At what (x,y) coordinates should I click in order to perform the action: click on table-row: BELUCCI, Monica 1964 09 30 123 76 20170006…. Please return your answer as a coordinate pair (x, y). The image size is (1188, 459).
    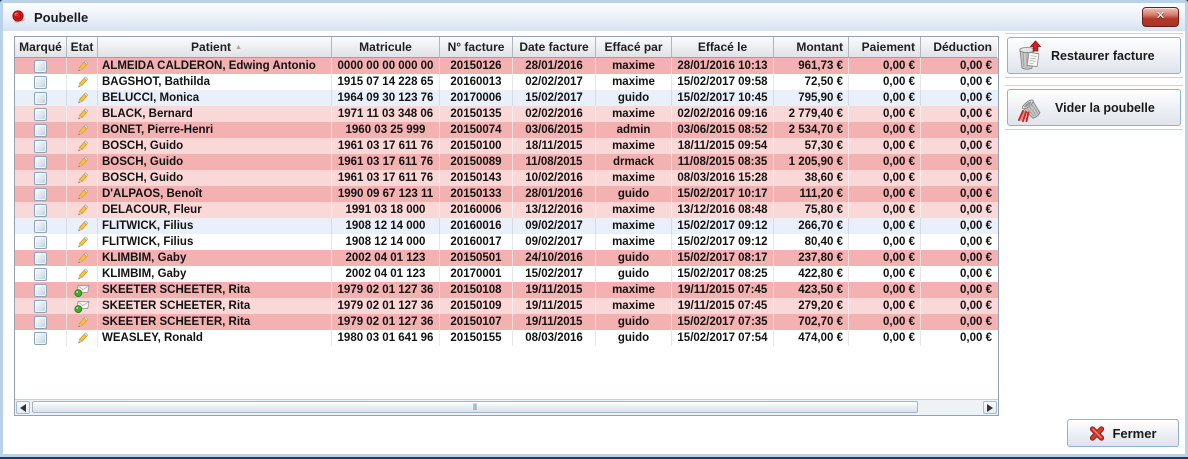
    Looking at the image, I should click on (506, 98).